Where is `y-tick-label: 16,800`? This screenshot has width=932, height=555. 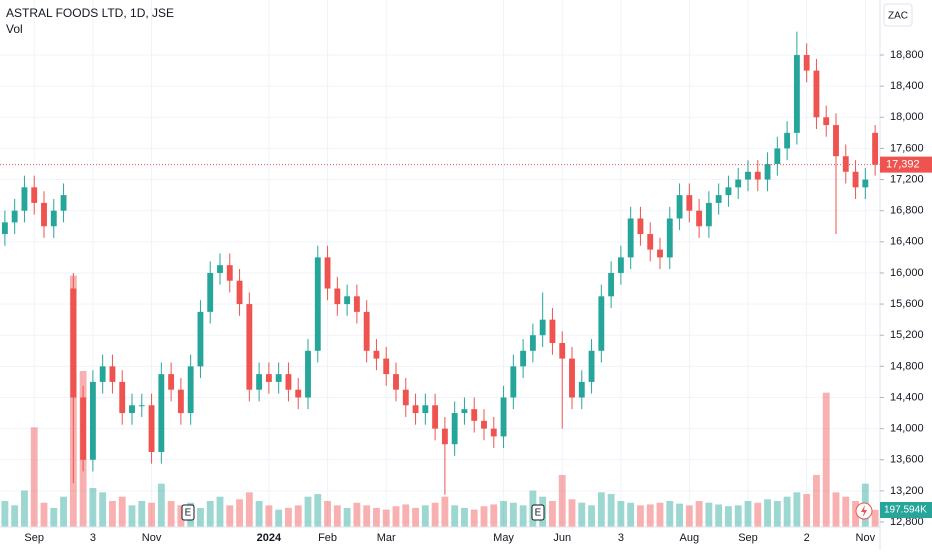
y-tick-label: 16,800 is located at coordinates (907, 211).